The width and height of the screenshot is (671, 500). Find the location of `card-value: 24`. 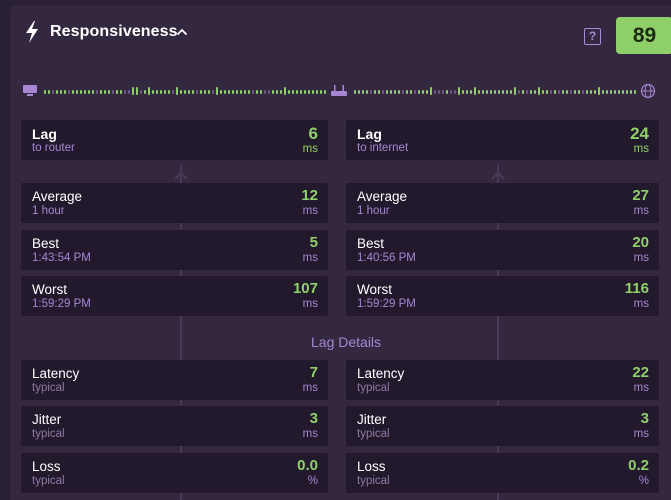

card-value: 24 is located at coordinates (639, 133).